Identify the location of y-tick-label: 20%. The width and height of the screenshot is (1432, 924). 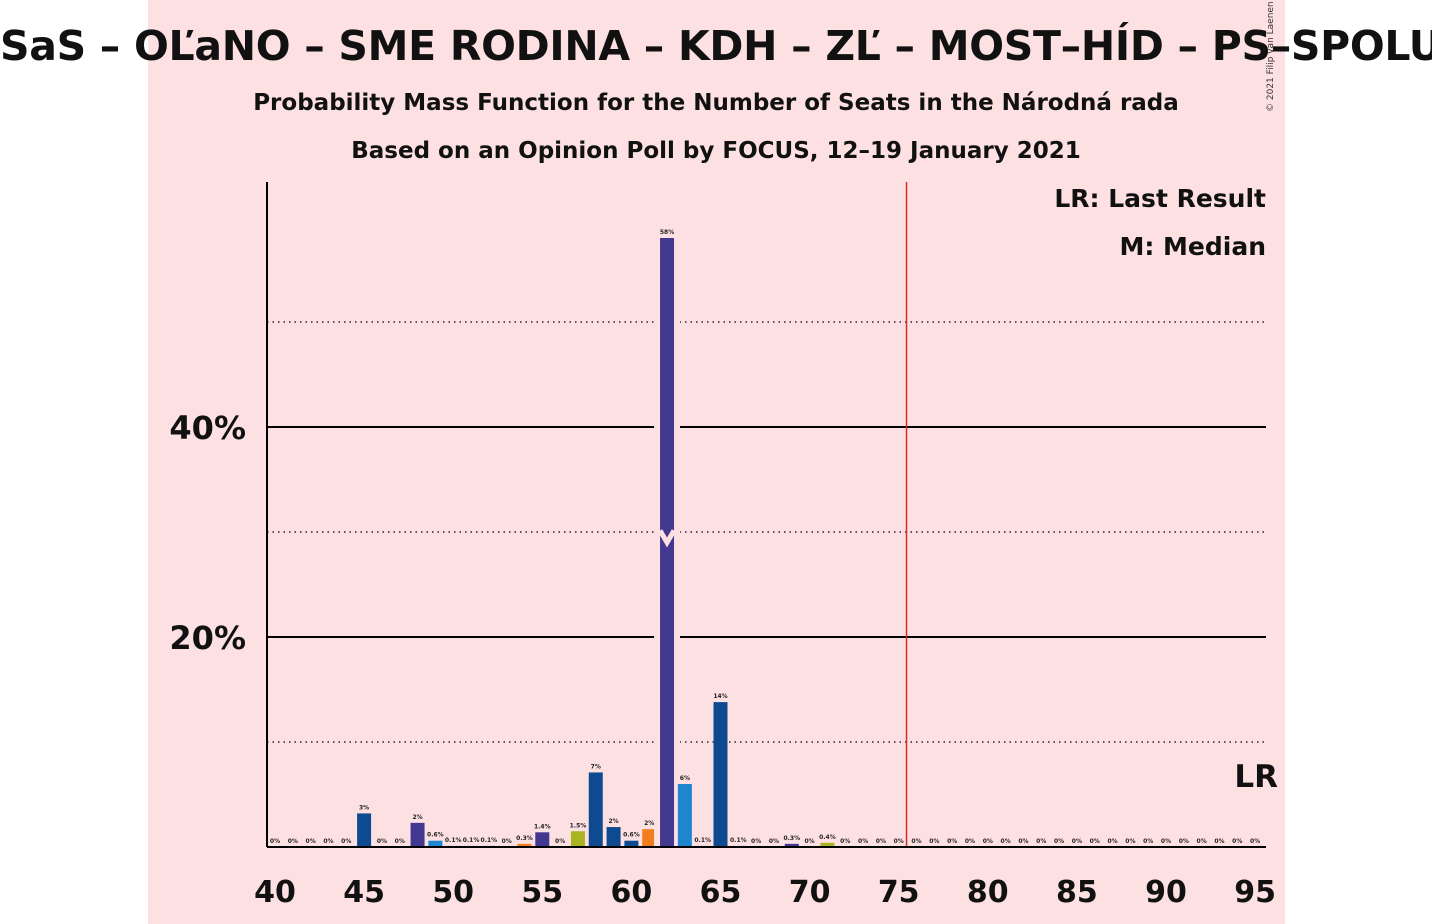
(207, 638).